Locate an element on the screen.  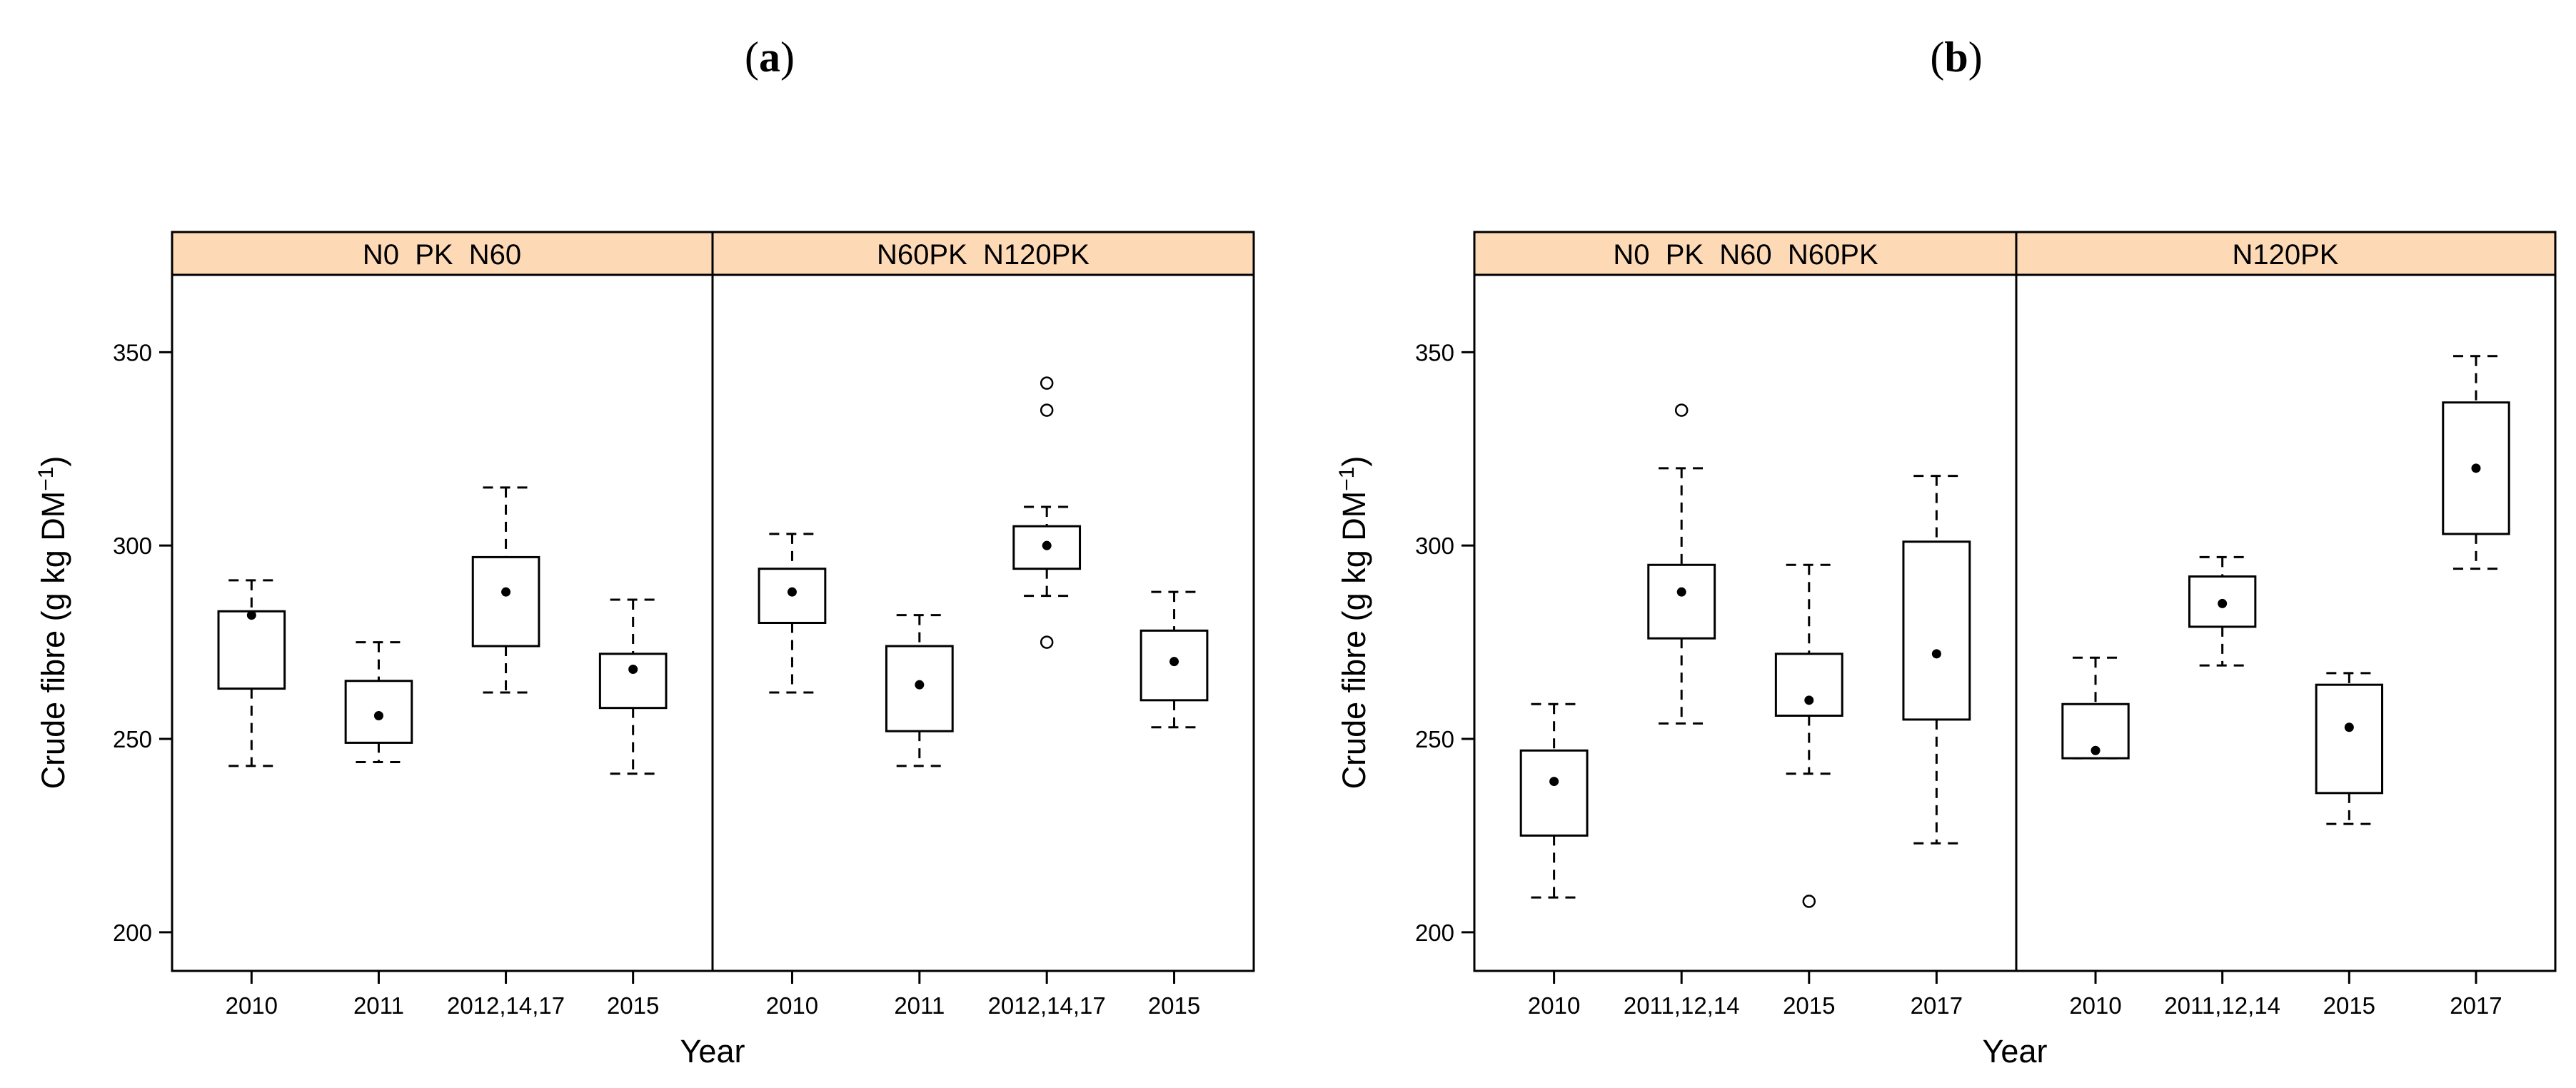
facet-label-b-left: N0 PK N60 N60PK is located at coordinates (1746, 255).